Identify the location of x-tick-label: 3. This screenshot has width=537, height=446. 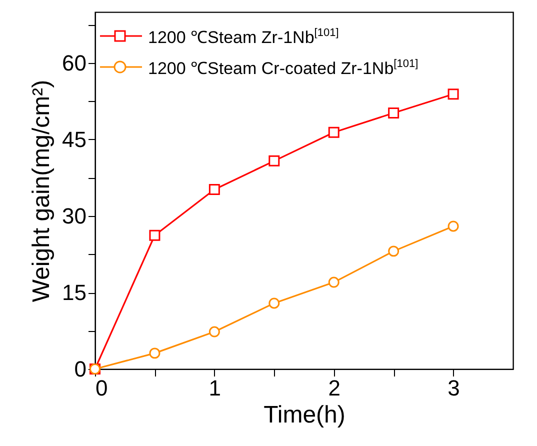
(454, 388).